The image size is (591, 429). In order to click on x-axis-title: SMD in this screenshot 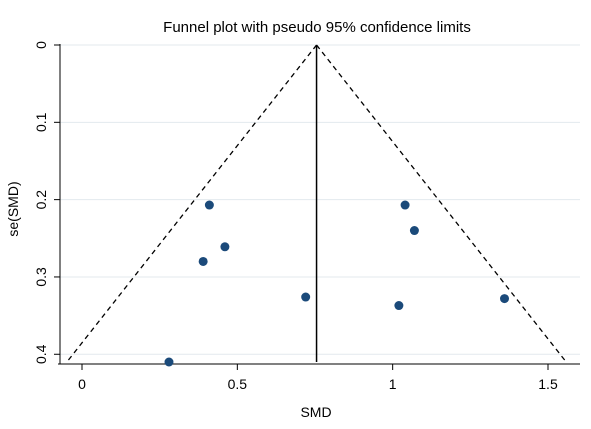, I will do `click(315, 412)`.